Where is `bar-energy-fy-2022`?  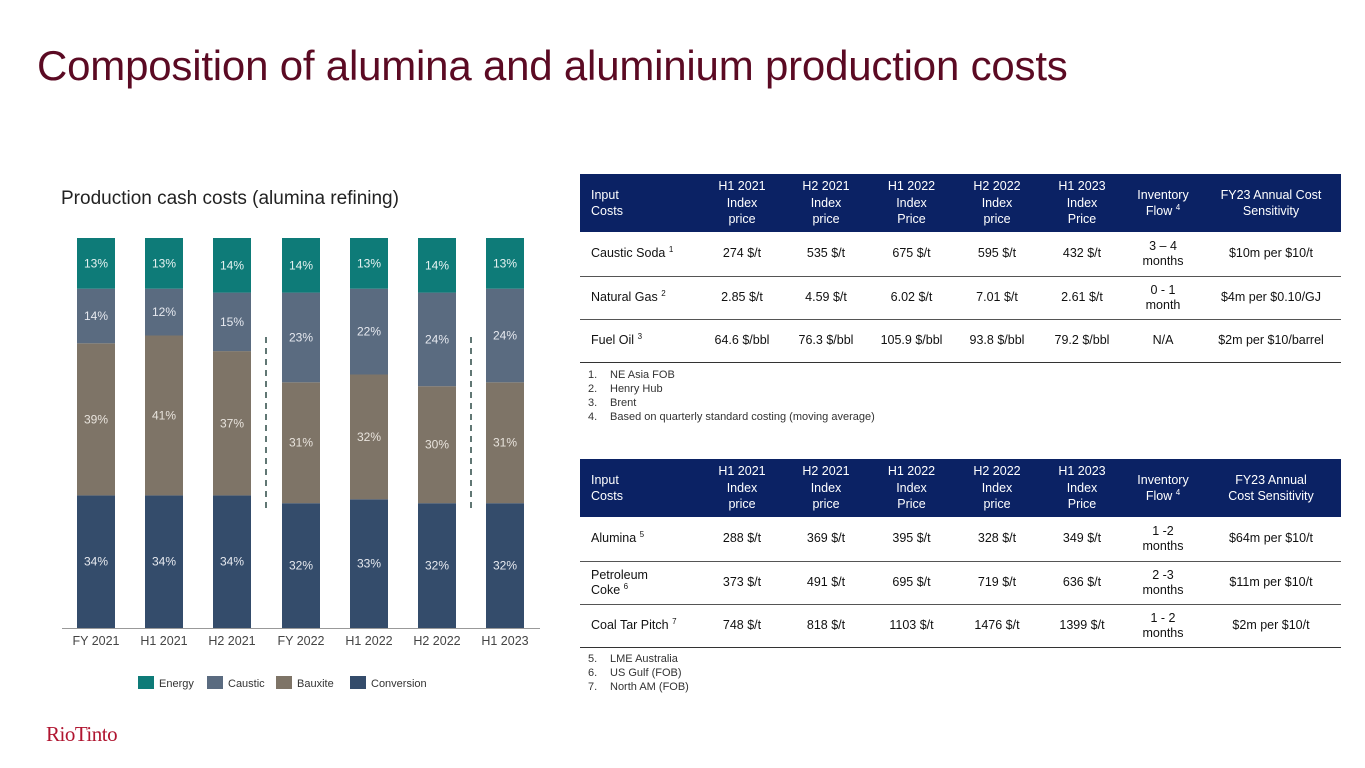 bar-energy-fy-2022 is located at coordinates (301, 265).